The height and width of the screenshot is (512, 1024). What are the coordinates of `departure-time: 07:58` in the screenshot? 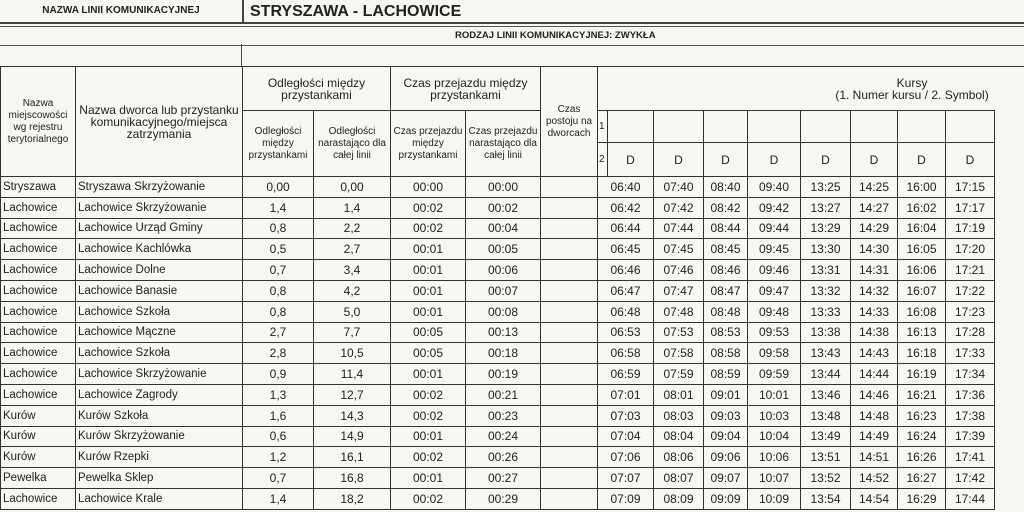 It's located at (679, 353).